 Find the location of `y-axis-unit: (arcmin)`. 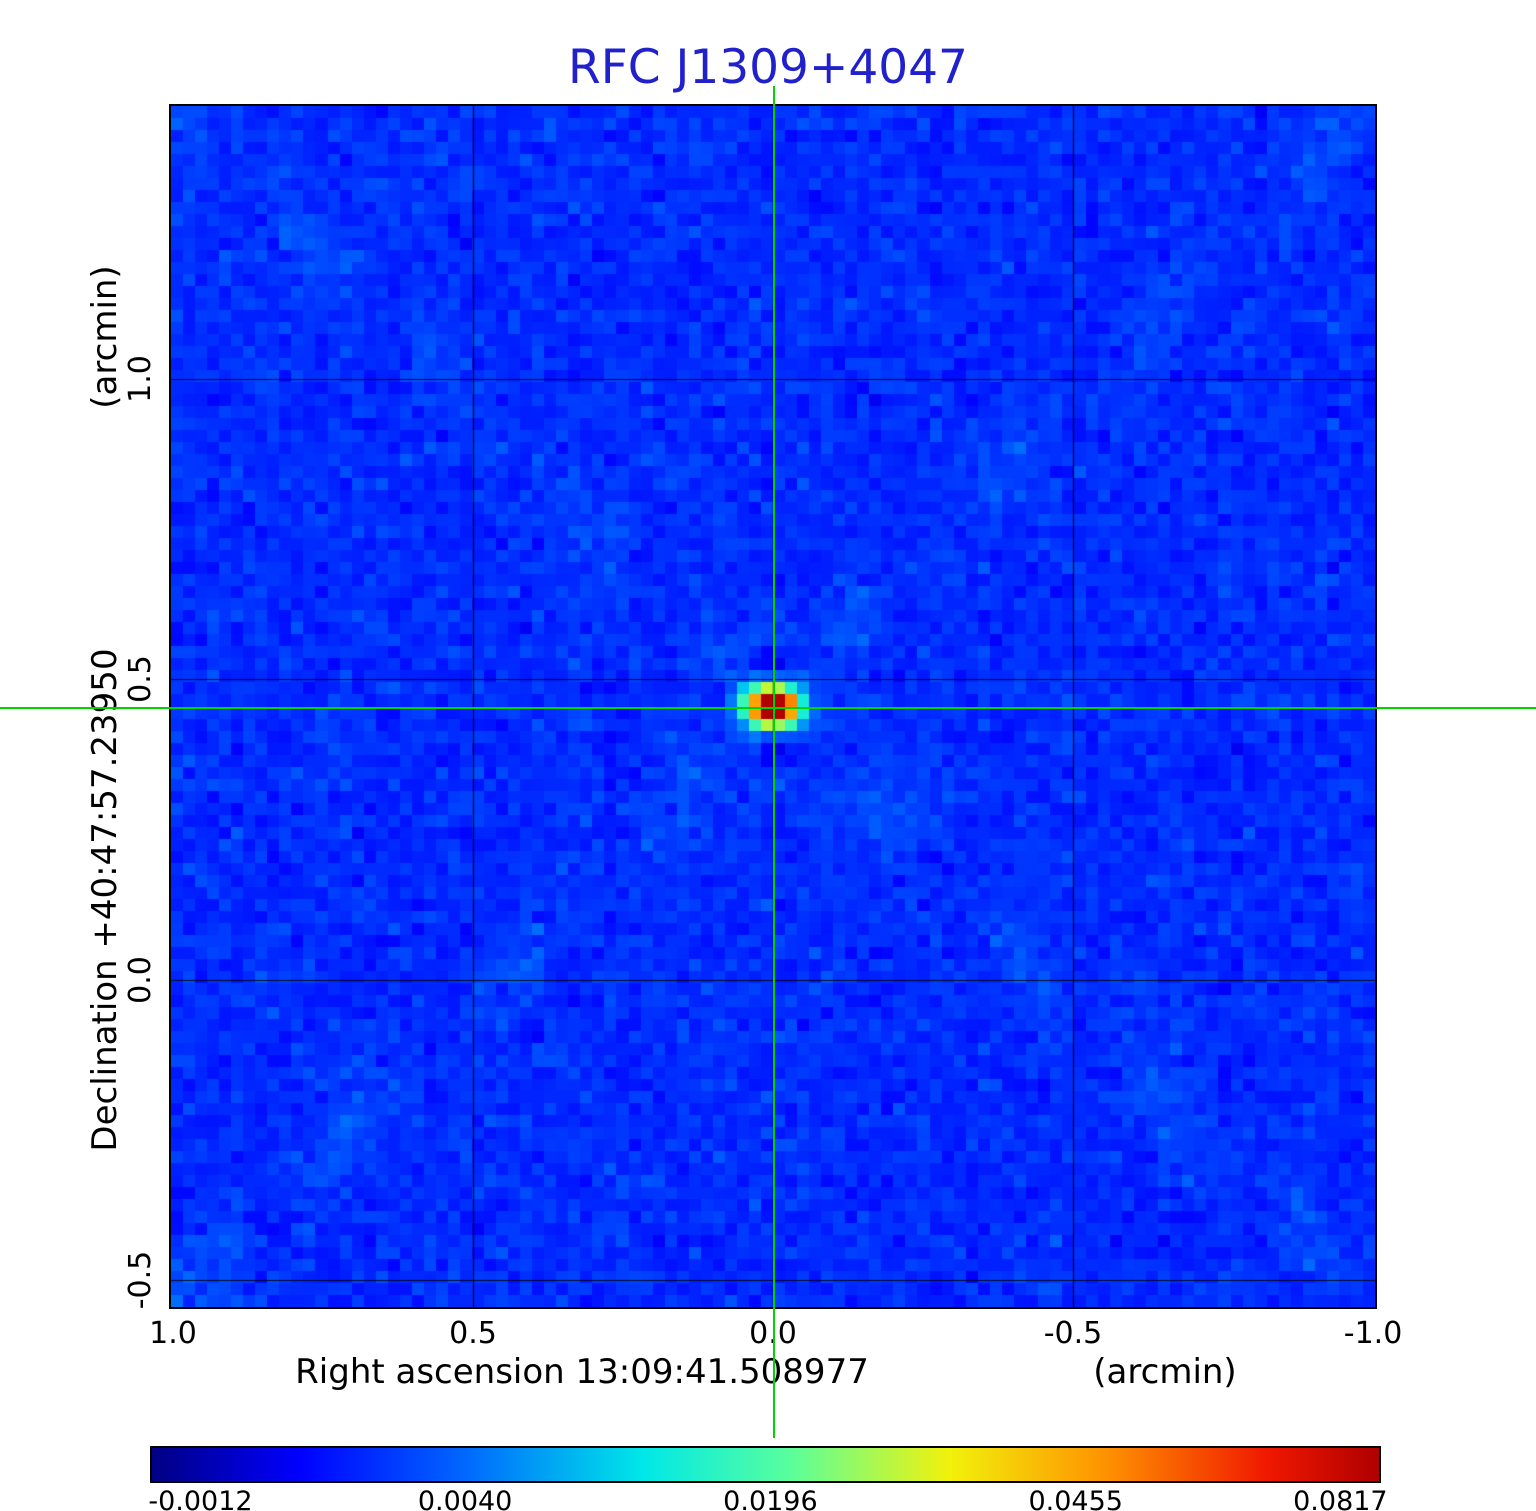

y-axis-unit: (arcmin) is located at coordinates (105, 337).